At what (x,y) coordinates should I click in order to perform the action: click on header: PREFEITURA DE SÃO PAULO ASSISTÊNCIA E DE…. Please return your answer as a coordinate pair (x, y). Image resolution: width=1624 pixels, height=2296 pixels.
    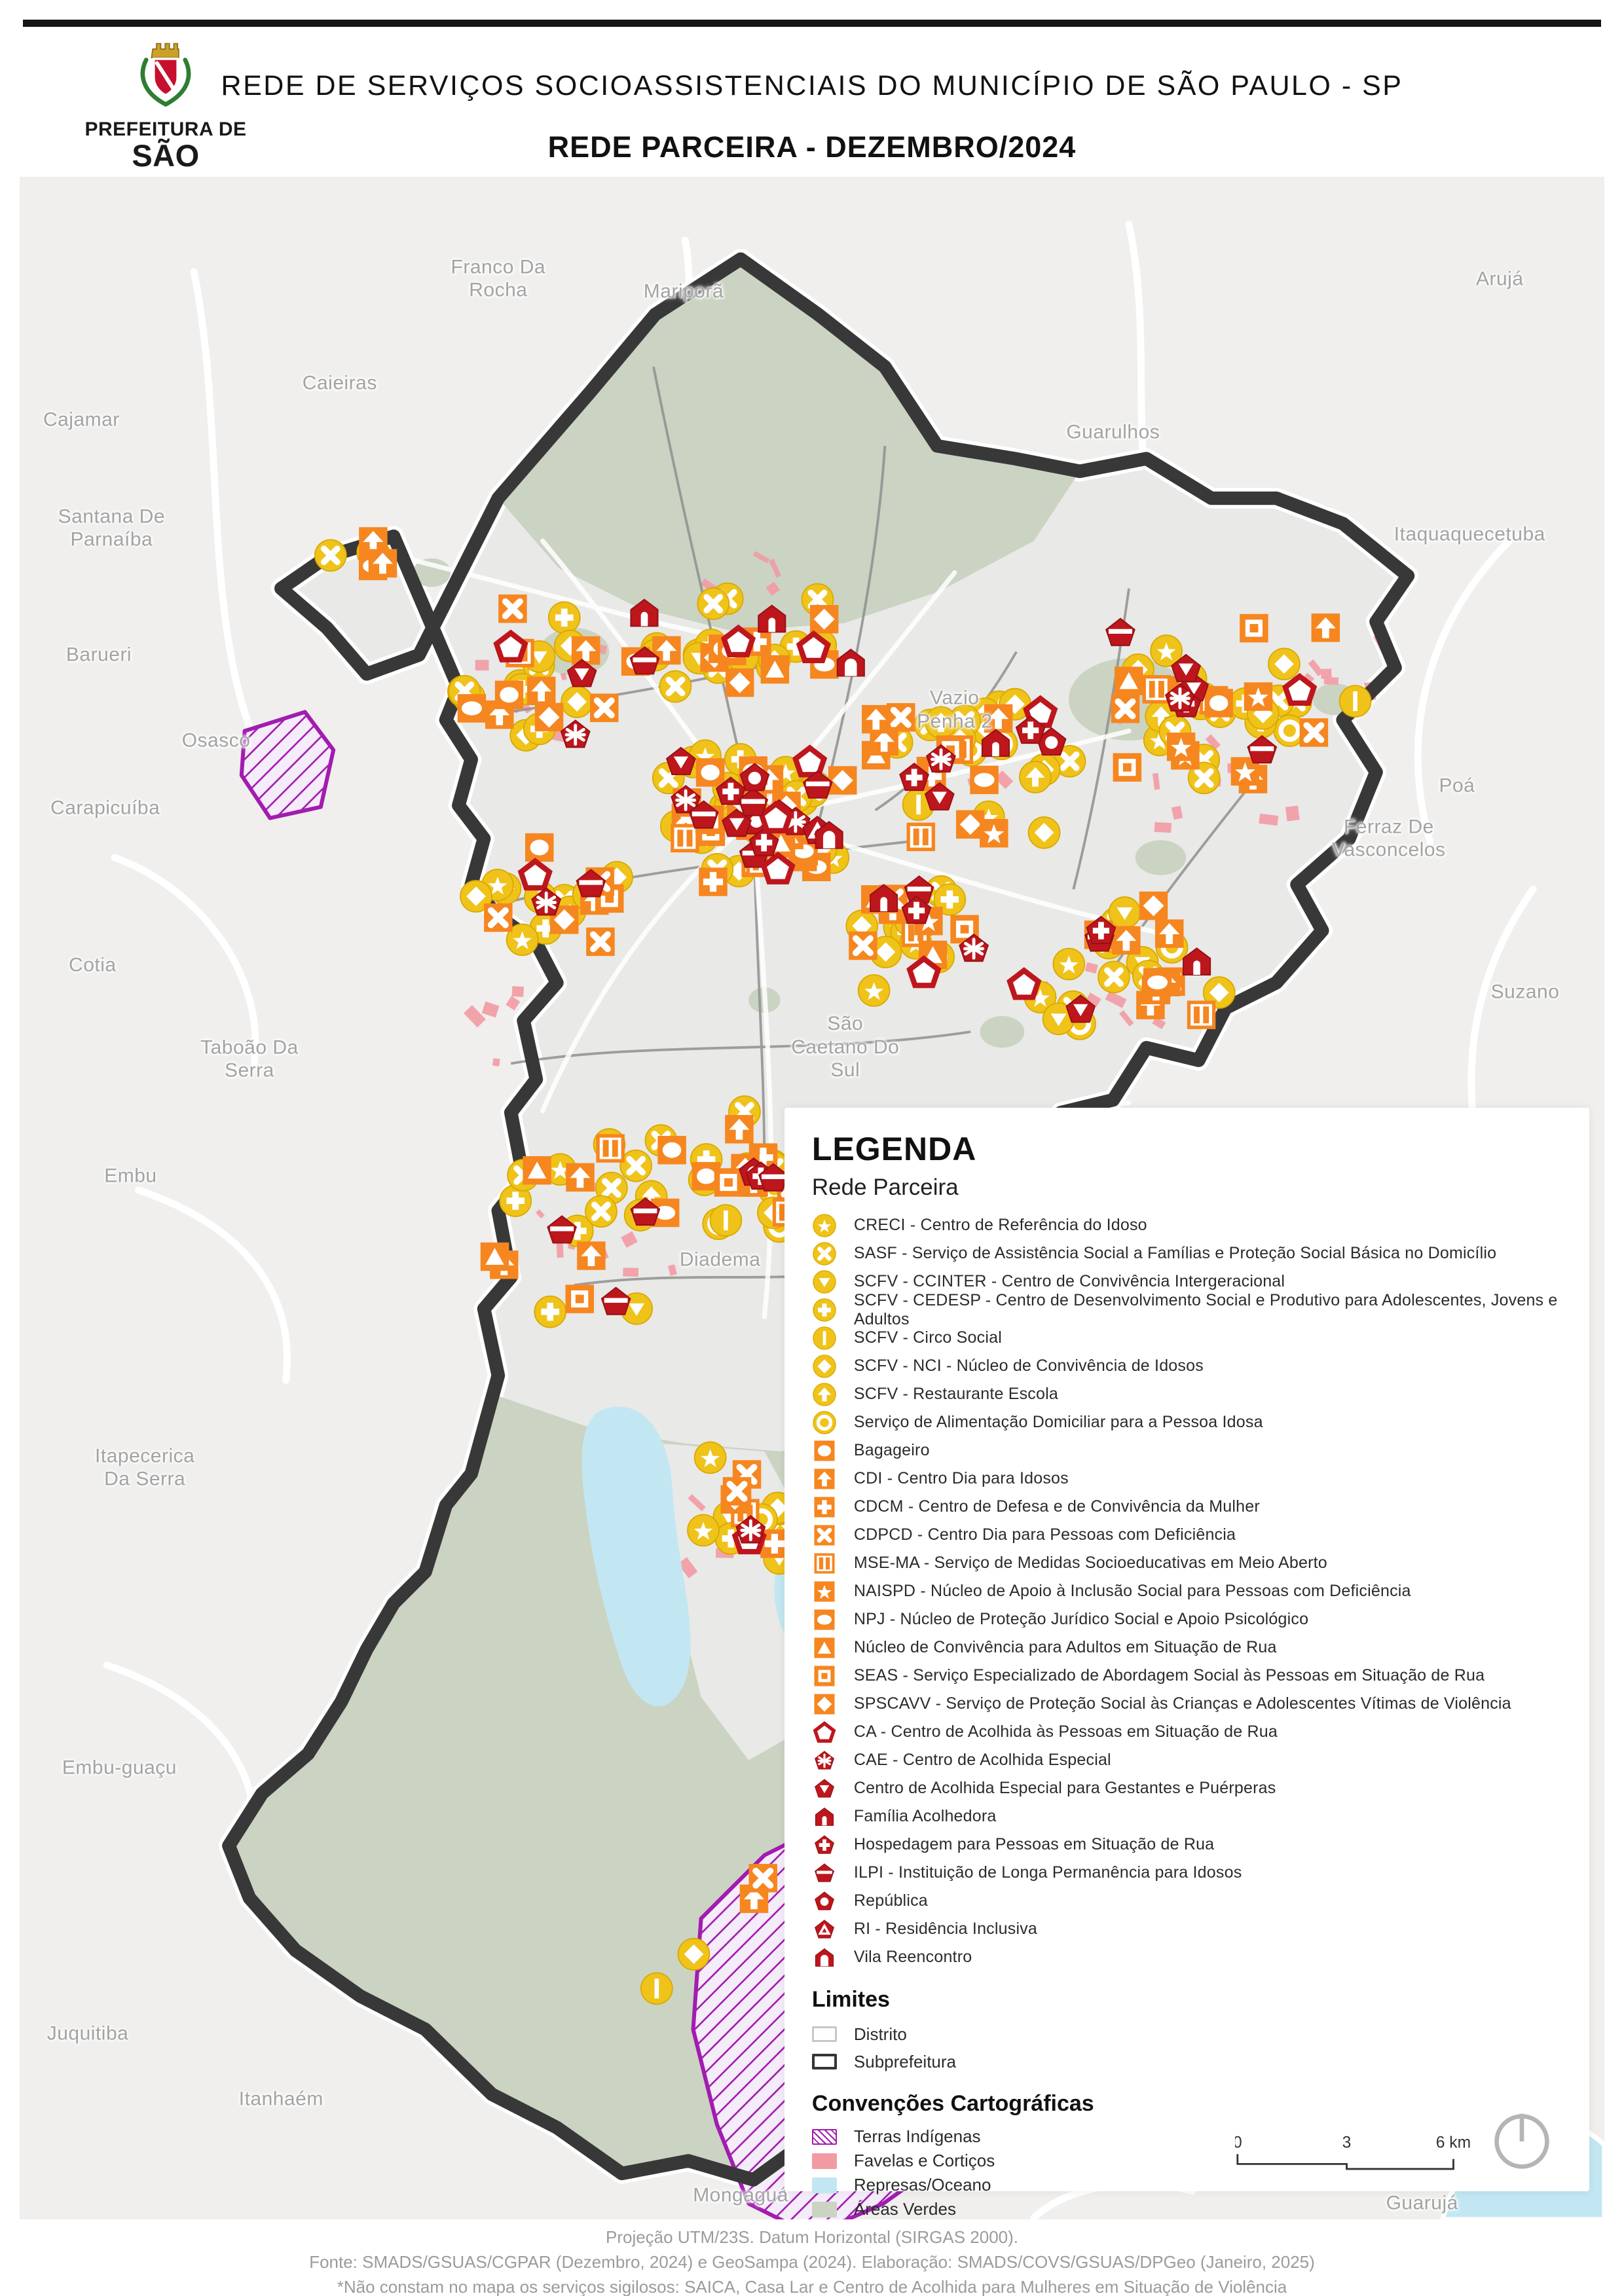
    Looking at the image, I should click on (812, 141).